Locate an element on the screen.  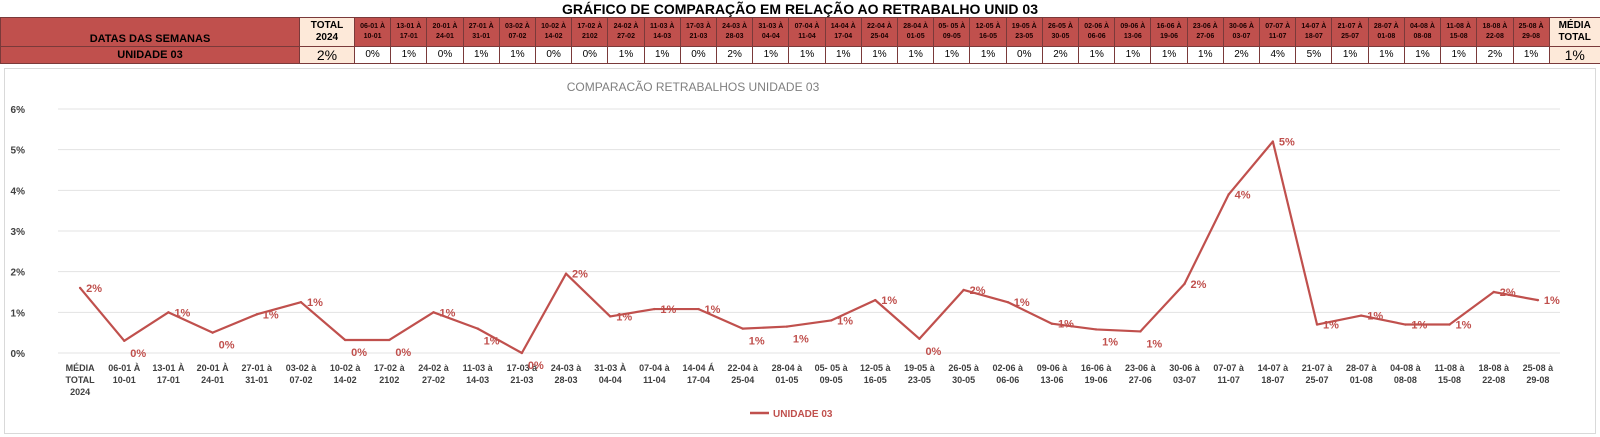
x-tick-label: 10-02 à 14-02 is located at coordinates (346, 374).